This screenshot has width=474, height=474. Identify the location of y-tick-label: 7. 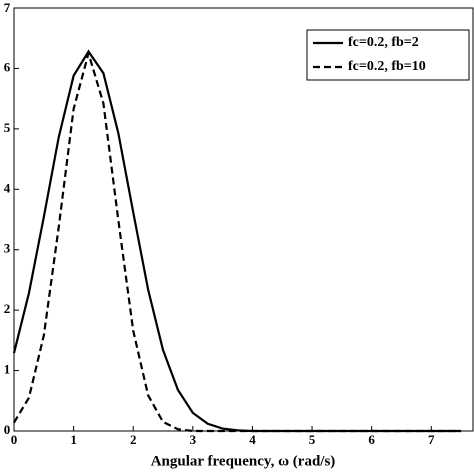
(7, 7).